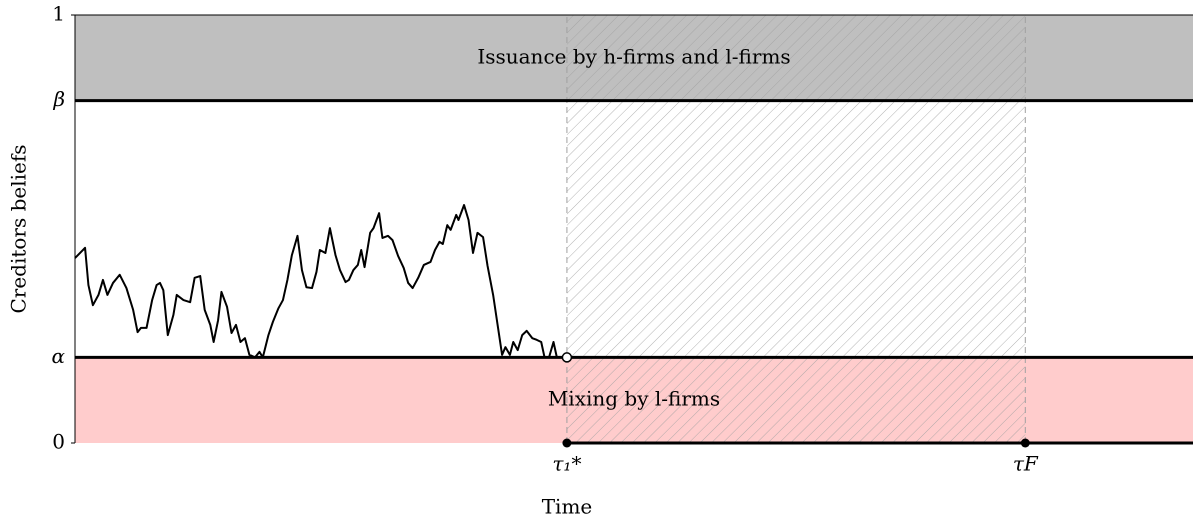 This screenshot has width=1193, height=527. What do you see at coordinates (633, 56) in the screenshot?
I see `annotation: Issuance by h-firms and l-firms` at bounding box center [633, 56].